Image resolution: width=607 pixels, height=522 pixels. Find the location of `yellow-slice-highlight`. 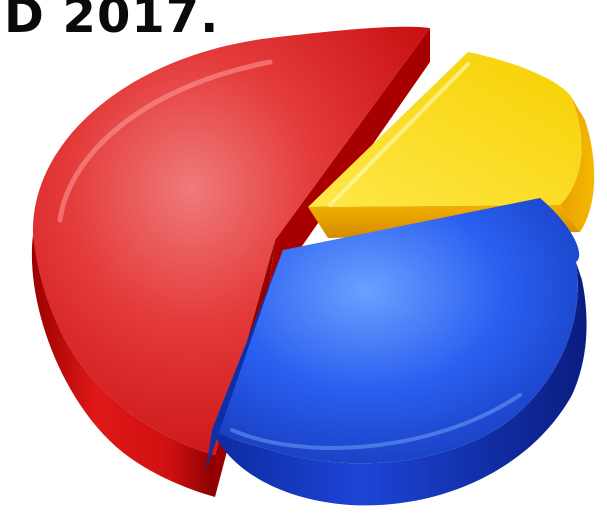

yellow-slice-highlight is located at coordinates (399, 134).